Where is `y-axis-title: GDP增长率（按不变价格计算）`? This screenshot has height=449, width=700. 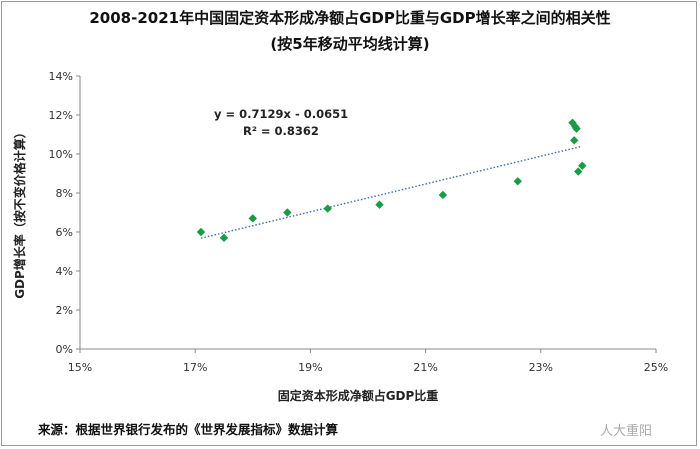
y-axis-title: GDP增长率（按不变价格计算） is located at coordinates (19, 212).